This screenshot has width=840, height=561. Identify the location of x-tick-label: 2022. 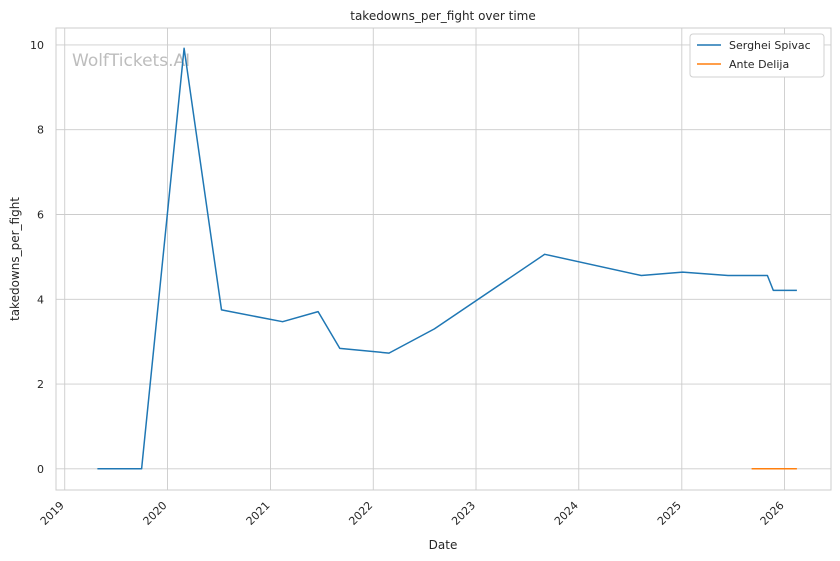
(360, 513).